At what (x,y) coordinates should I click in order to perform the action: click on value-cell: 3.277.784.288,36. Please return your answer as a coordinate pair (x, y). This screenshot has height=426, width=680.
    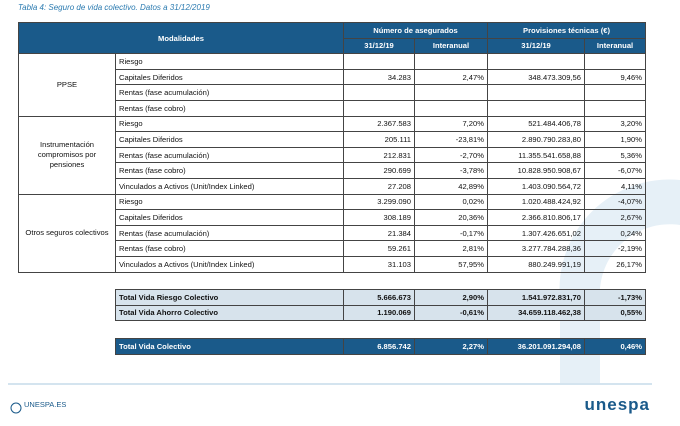
    Looking at the image, I should click on (536, 248).